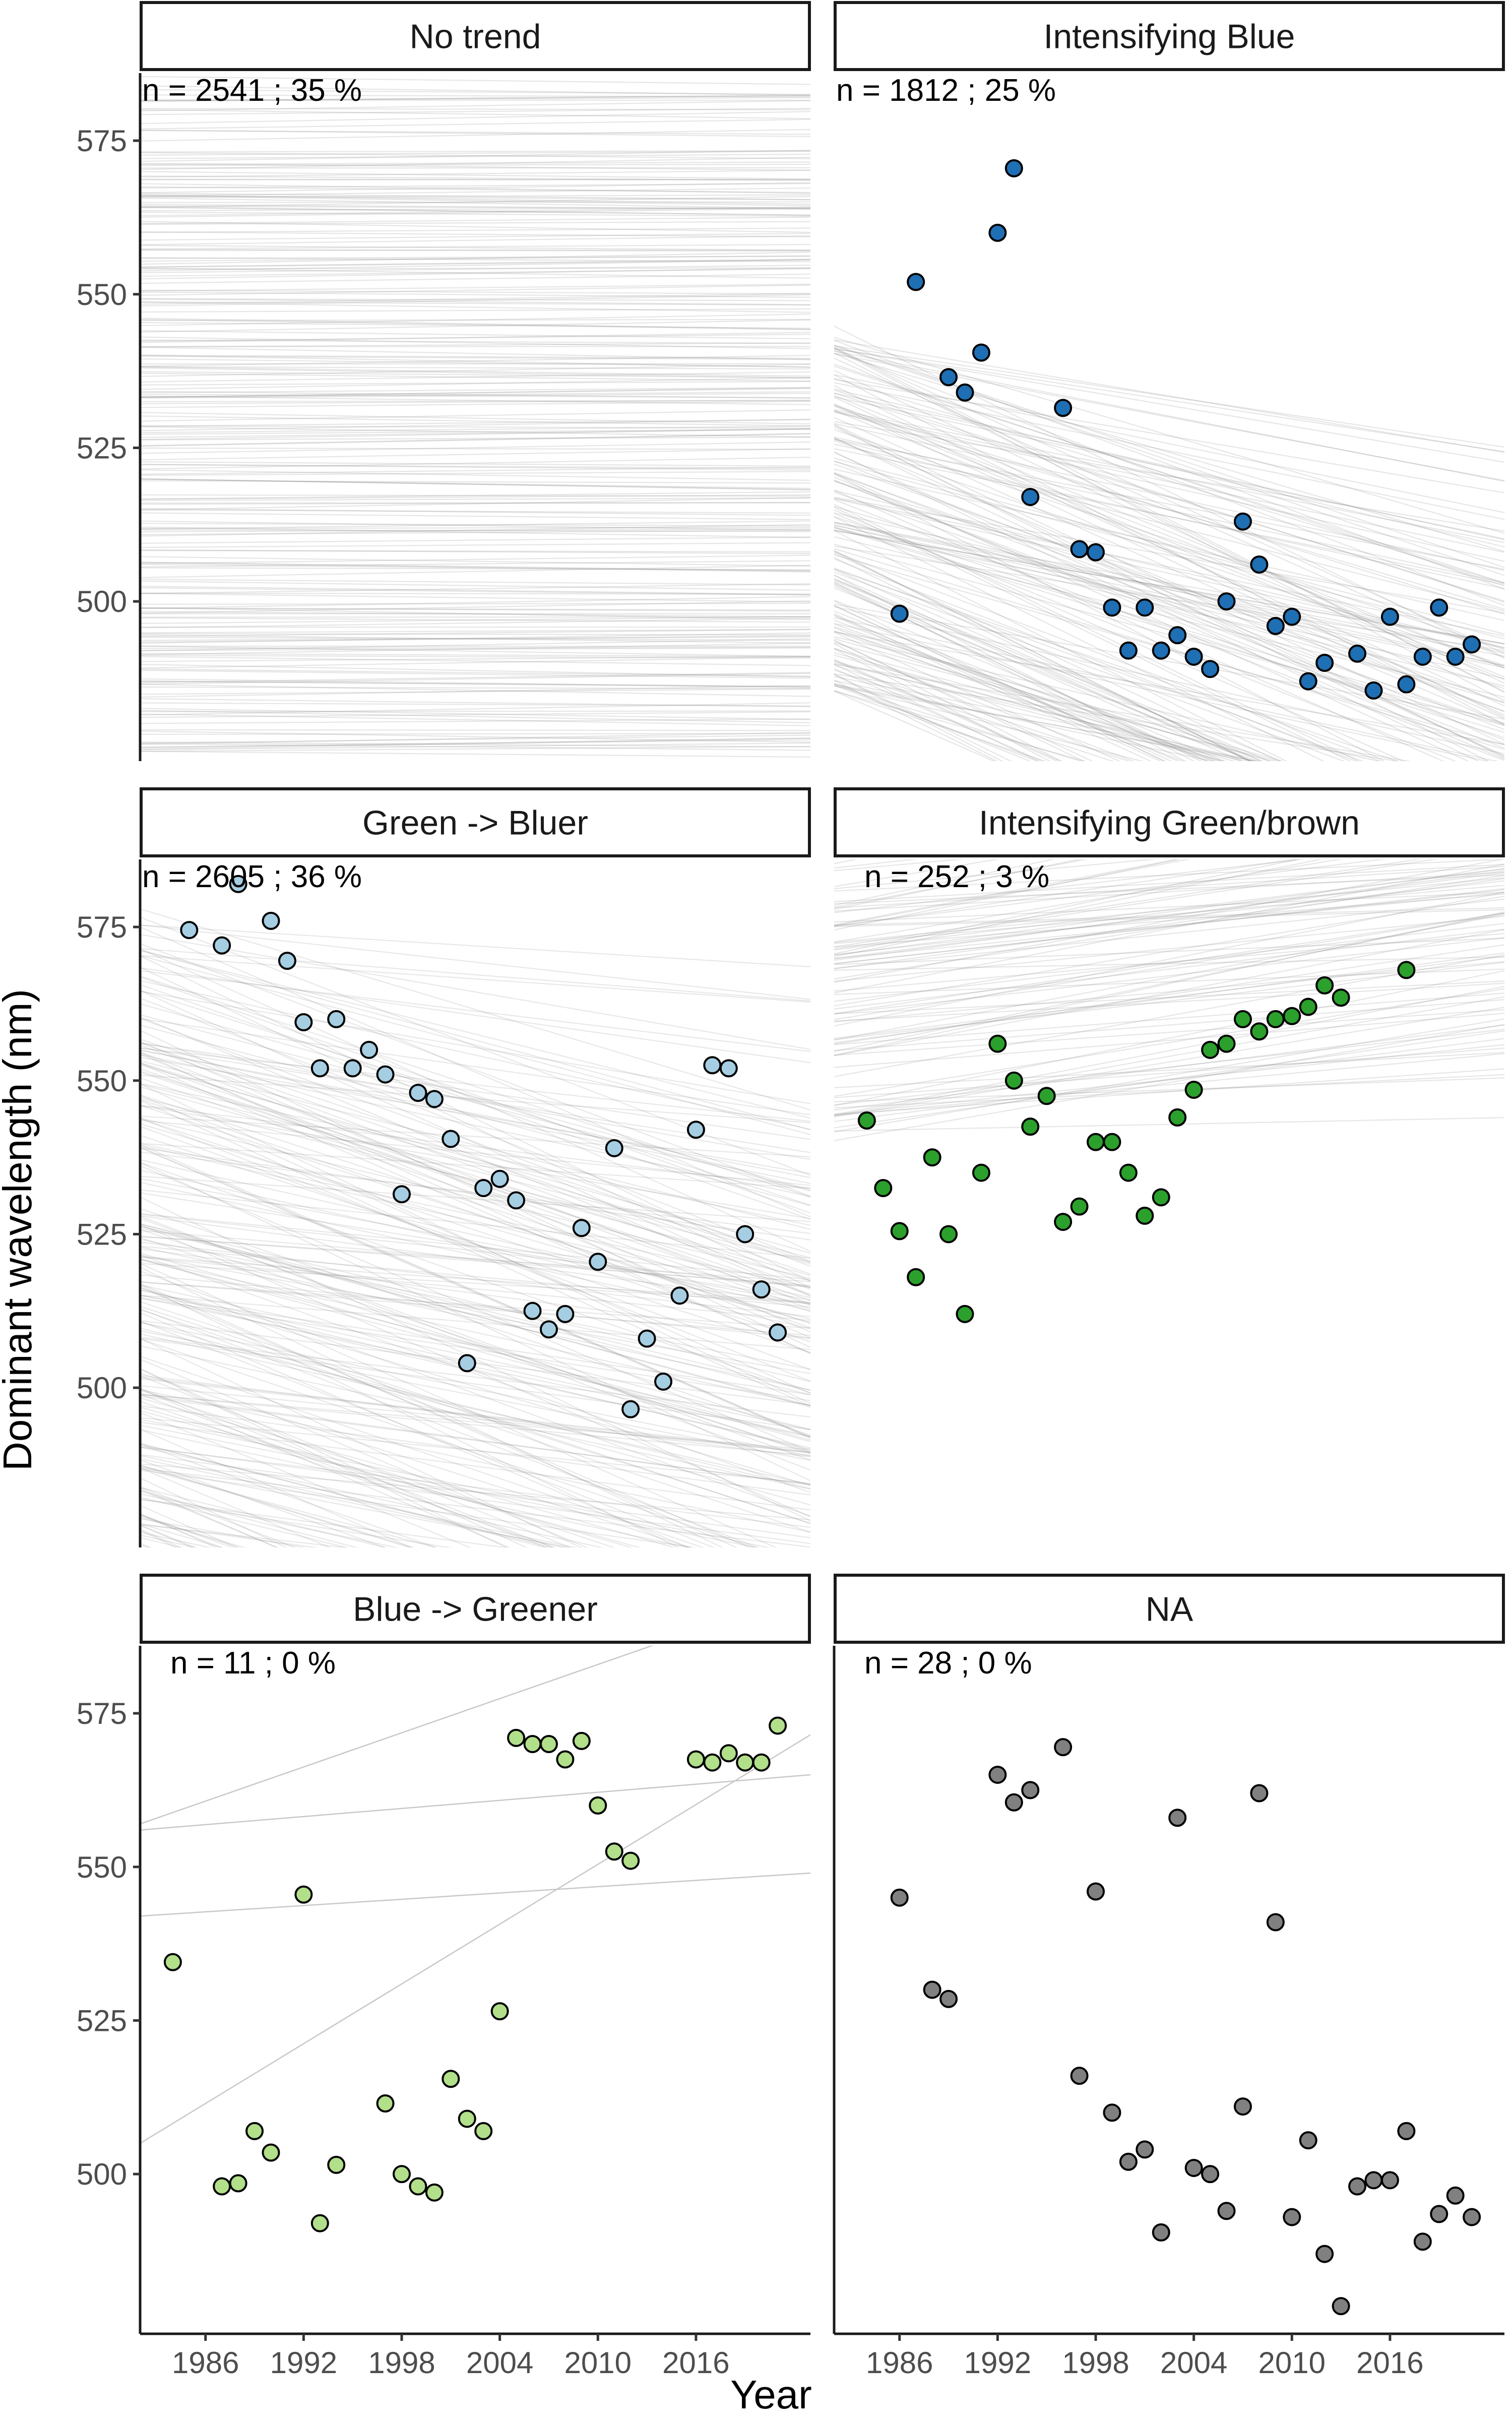 Image resolution: width=1512 pixels, height=2422 pixels. Describe the element at coordinates (475, 1610) in the screenshot. I see `facet-strip-label: Blue -> Greener` at that location.